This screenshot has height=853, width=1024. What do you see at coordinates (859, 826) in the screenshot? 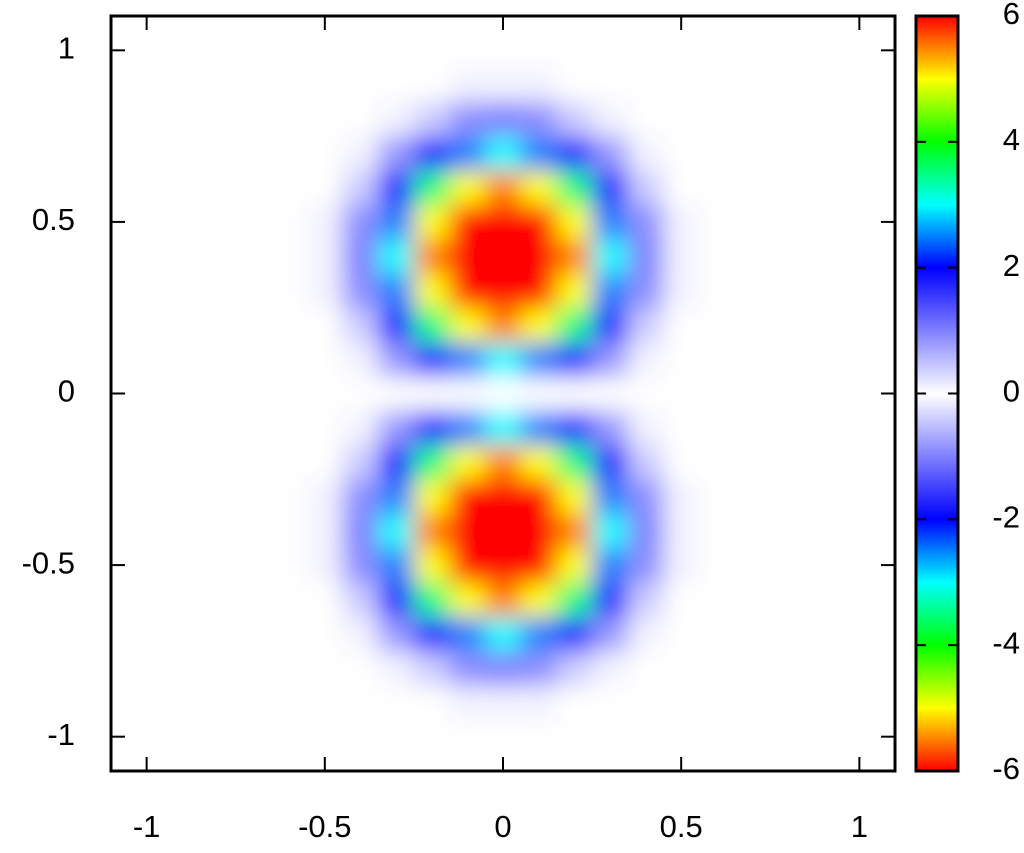
I see `x-tick-label: 1` at bounding box center [859, 826].